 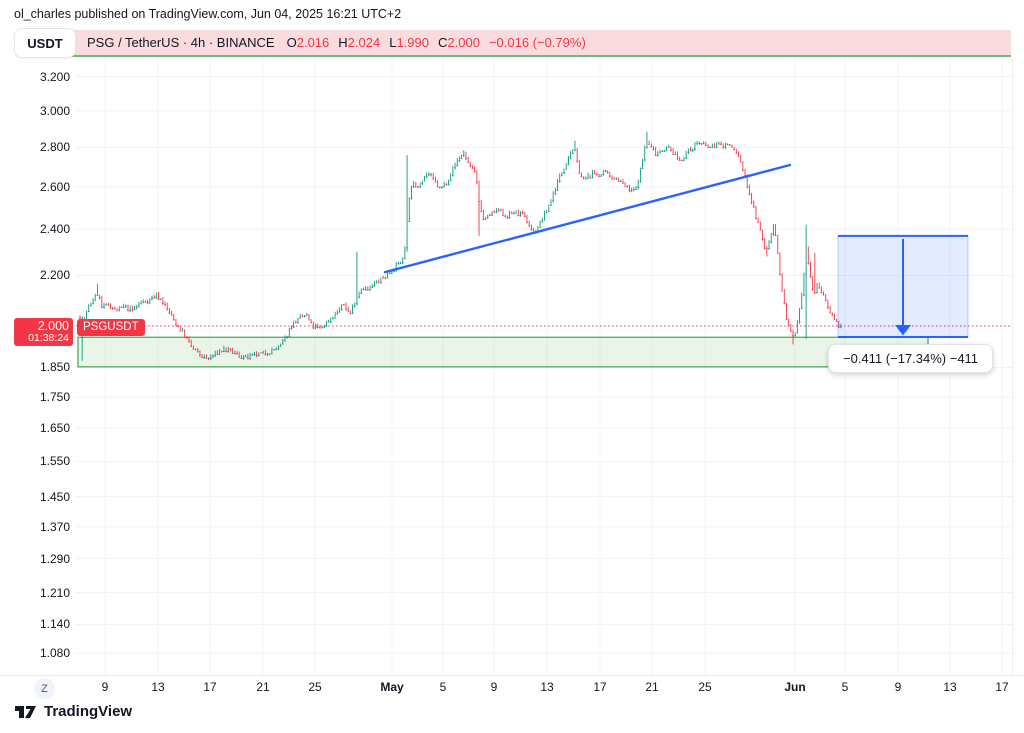 What do you see at coordinates (54, 624) in the screenshot?
I see `price-tick-label: 1.140` at bounding box center [54, 624].